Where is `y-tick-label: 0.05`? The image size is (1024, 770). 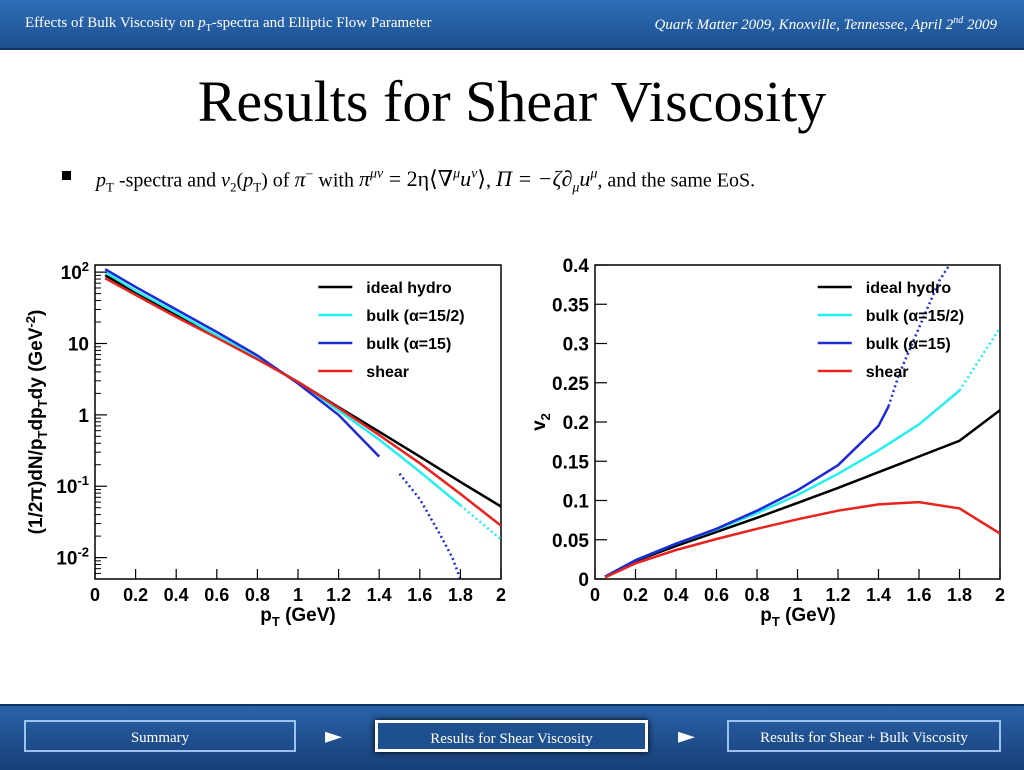 y-tick-label: 0.05 is located at coordinates (570, 541).